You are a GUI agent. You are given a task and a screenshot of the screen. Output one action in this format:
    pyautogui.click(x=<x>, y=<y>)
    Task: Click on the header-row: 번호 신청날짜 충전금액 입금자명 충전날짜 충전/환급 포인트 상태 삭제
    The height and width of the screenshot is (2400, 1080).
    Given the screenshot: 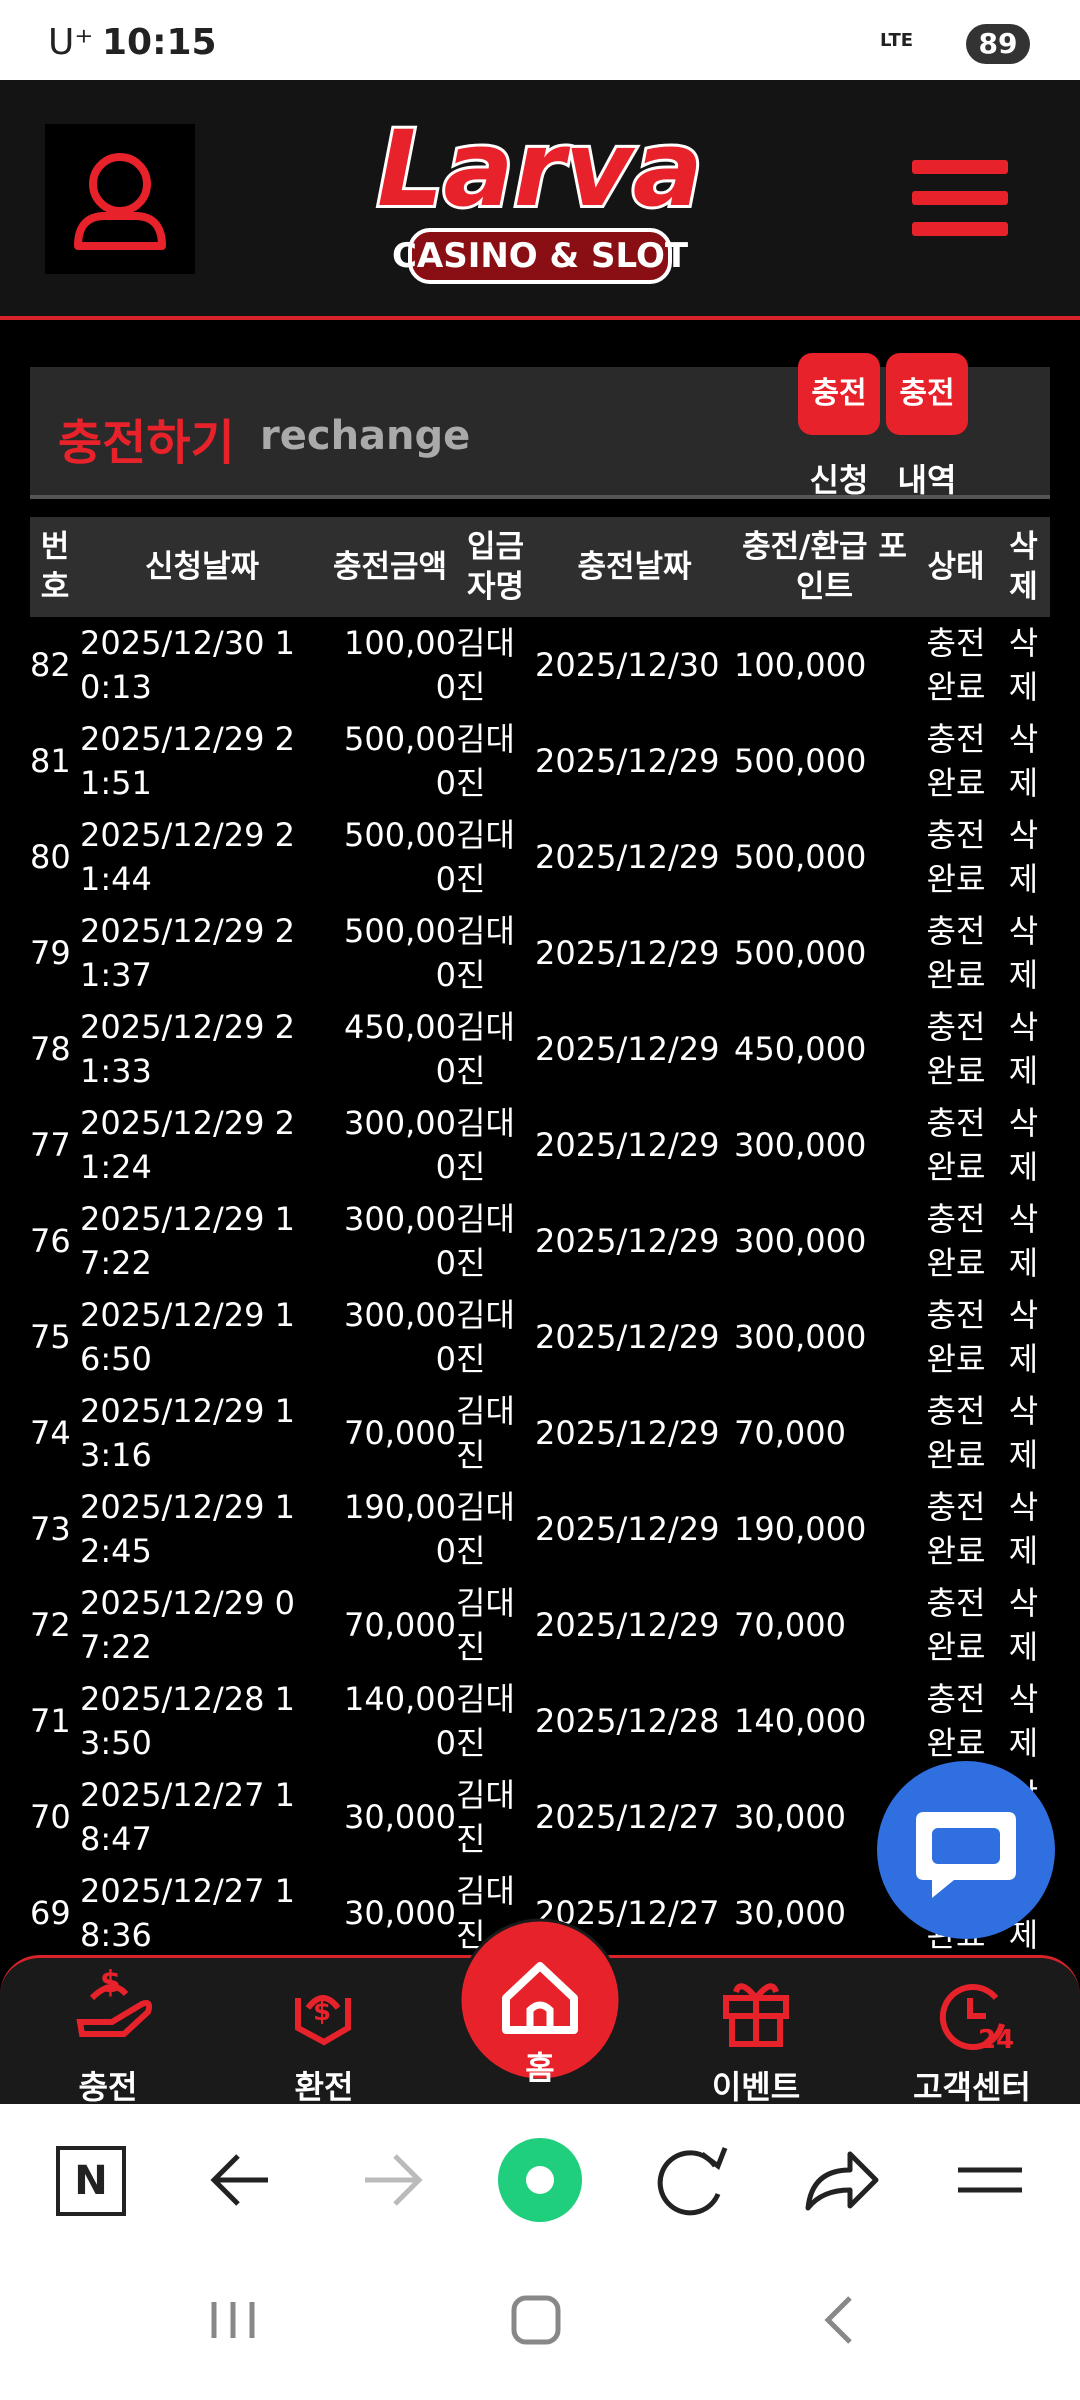 What is the action you would take?
    pyautogui.click(x=540, y=567)
    